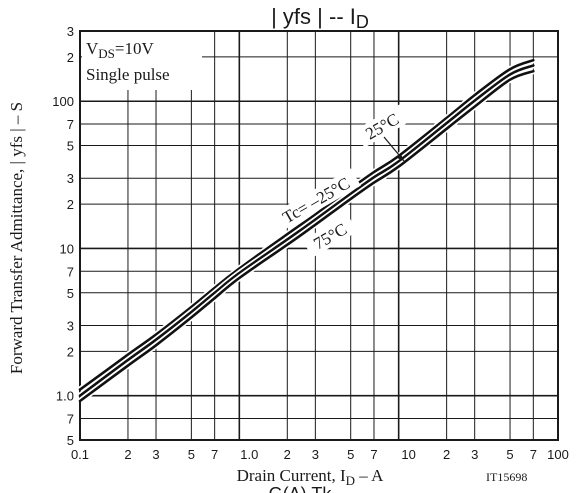 The width and height of the screenshot is (584, 493). What do you see at coordinates (311, 477) in the screenshot?
I see `x-axis-label: Drain Current, ID – A` at bounding box center [311, 477].